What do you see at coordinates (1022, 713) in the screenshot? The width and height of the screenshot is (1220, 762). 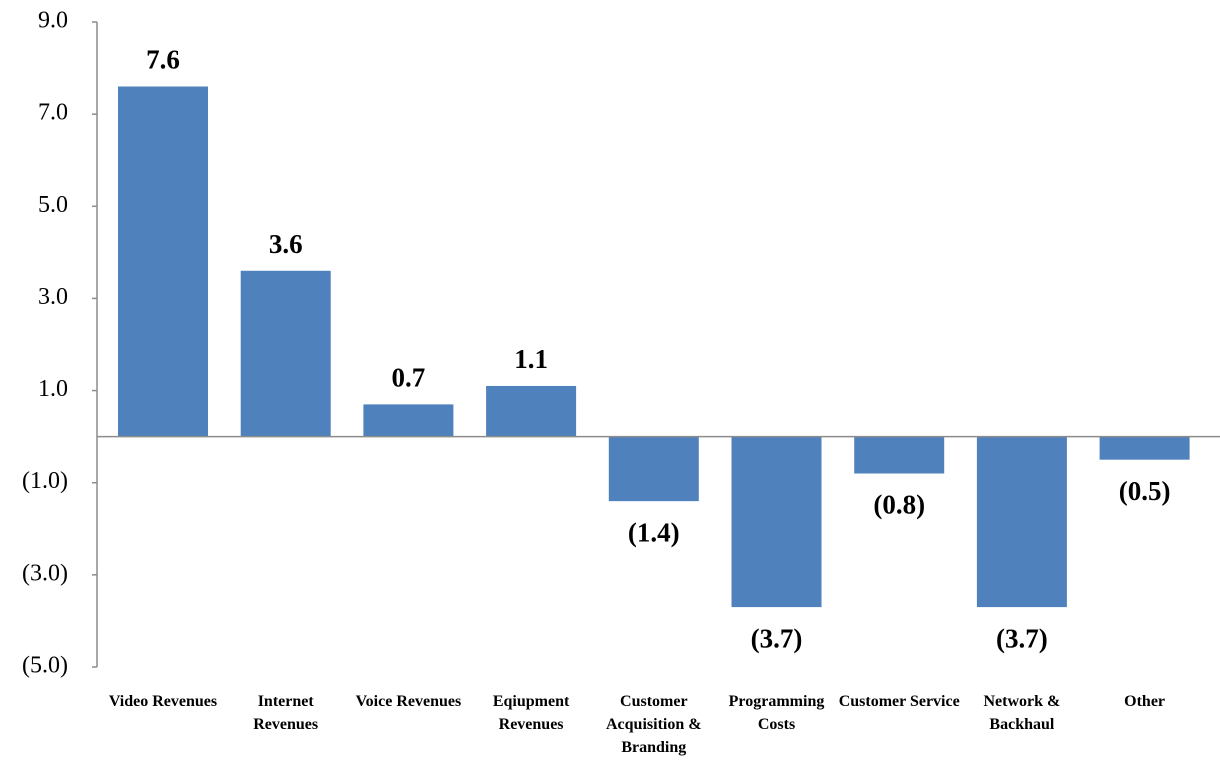 I see `x-tick-label: Network & Backhaul` at bounding box center [1022, 713].